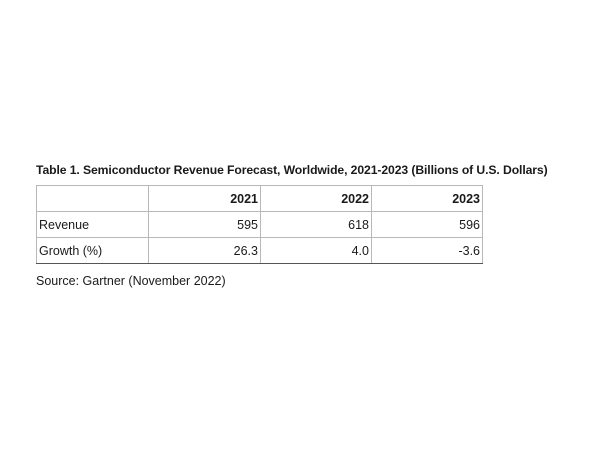 Image resolution: width=600 pixels, height=450 pixels. I want to click on header-cell-2021: 2021, so click(204, 198).